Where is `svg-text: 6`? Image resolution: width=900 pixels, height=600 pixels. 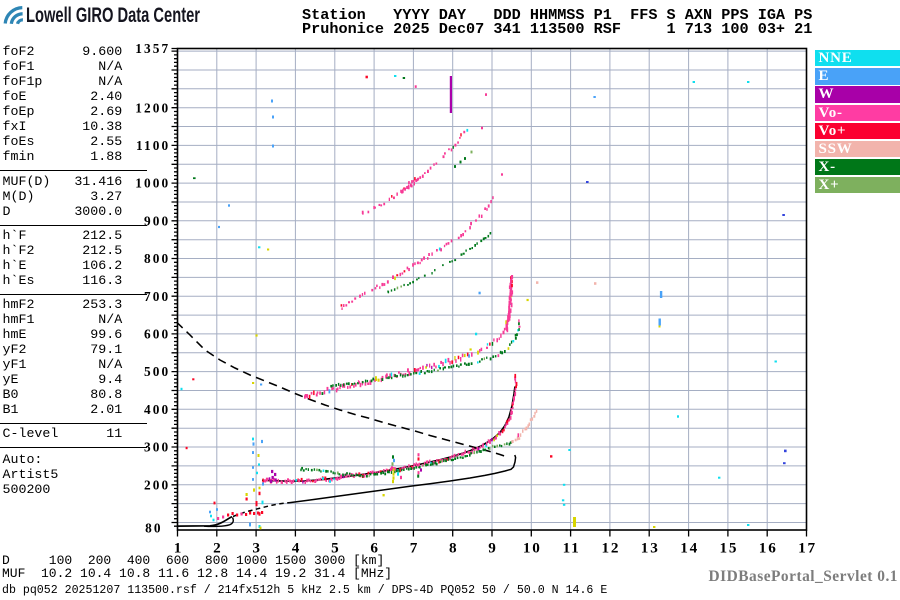
svg-text: 6 is located at coordinates (374, 548).